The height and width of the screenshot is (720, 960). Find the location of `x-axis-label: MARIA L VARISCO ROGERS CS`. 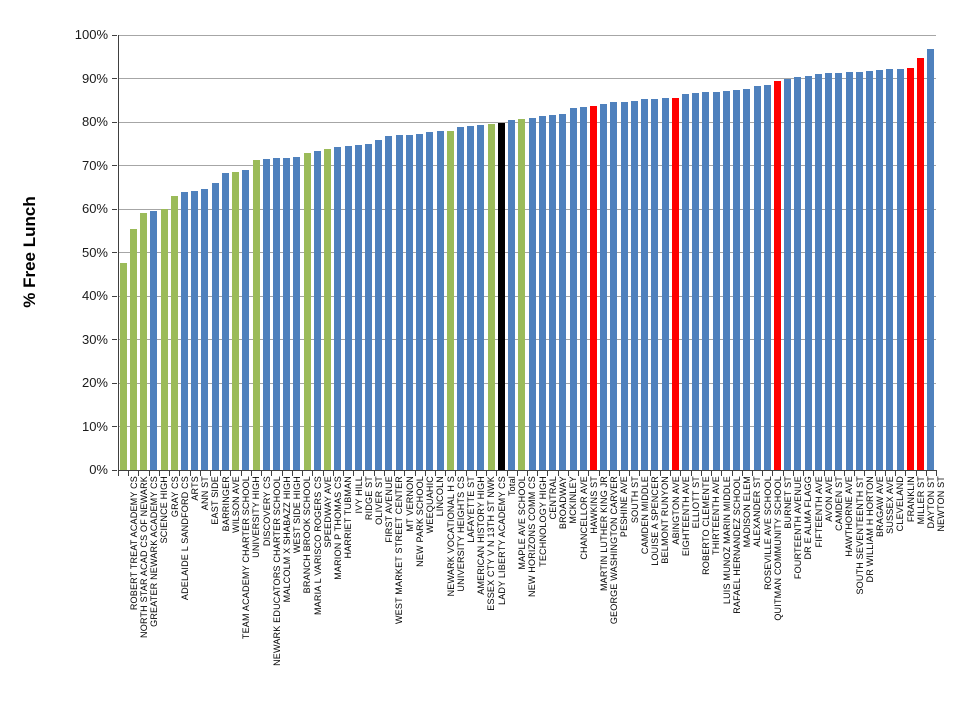

x-axis-label: MARIA L VARISCO ROGERS CS is located at coordinates (317, 546).